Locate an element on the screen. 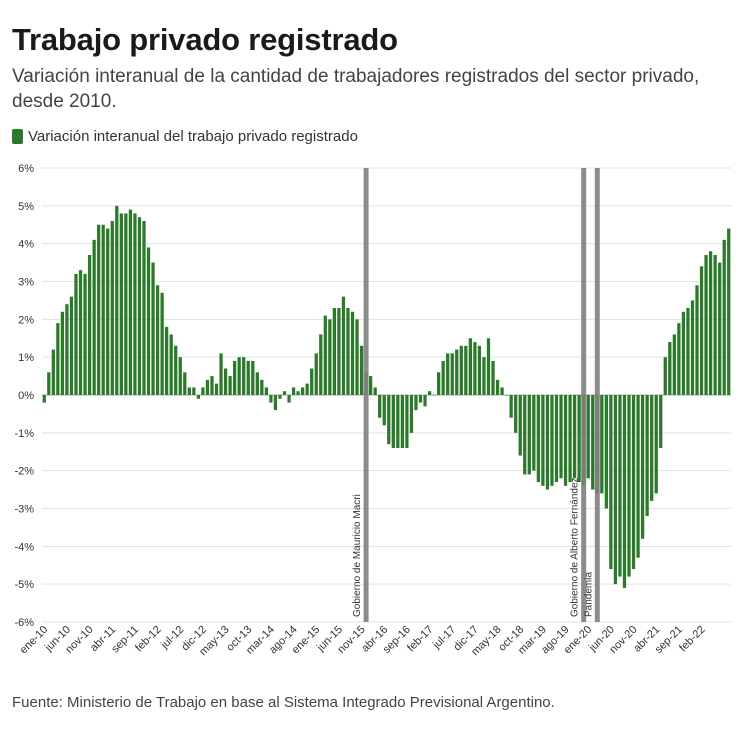 The width and height of the screenshot is (750, 730). event-label: Pandemia is located at coordinates (588, 594).